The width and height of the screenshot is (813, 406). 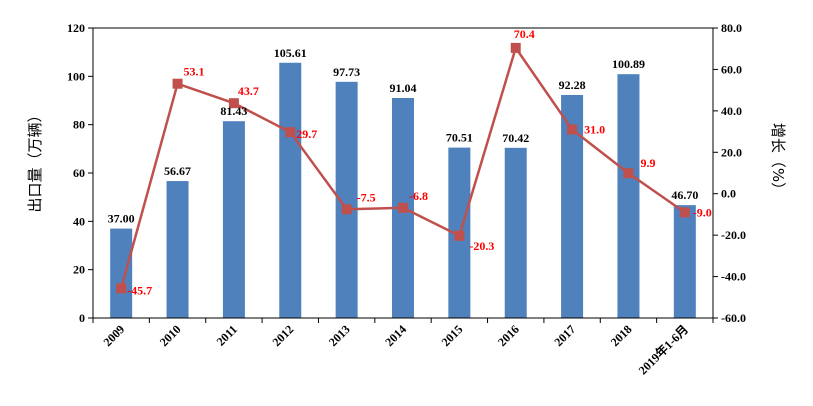 I want to click on y-axis-right-label: 增长（%）, so click(x=778, y=160).